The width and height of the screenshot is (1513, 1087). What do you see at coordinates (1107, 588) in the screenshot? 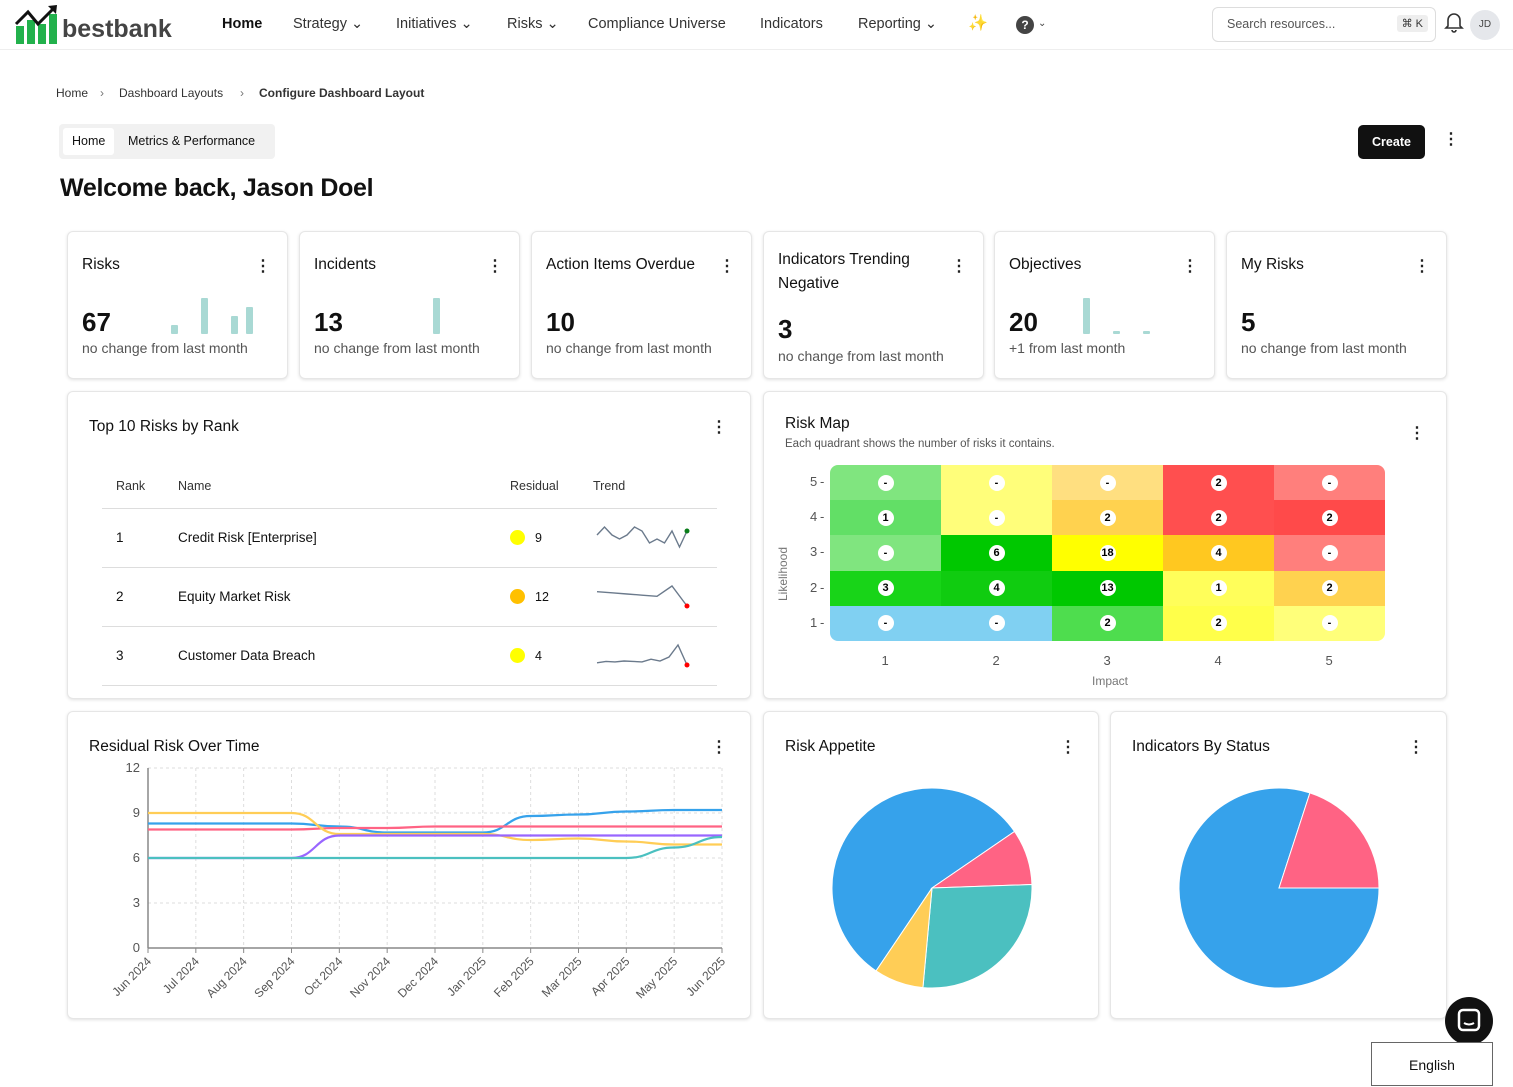
I see `heatmap-cell: 13` at bounding box center [1107, 588].